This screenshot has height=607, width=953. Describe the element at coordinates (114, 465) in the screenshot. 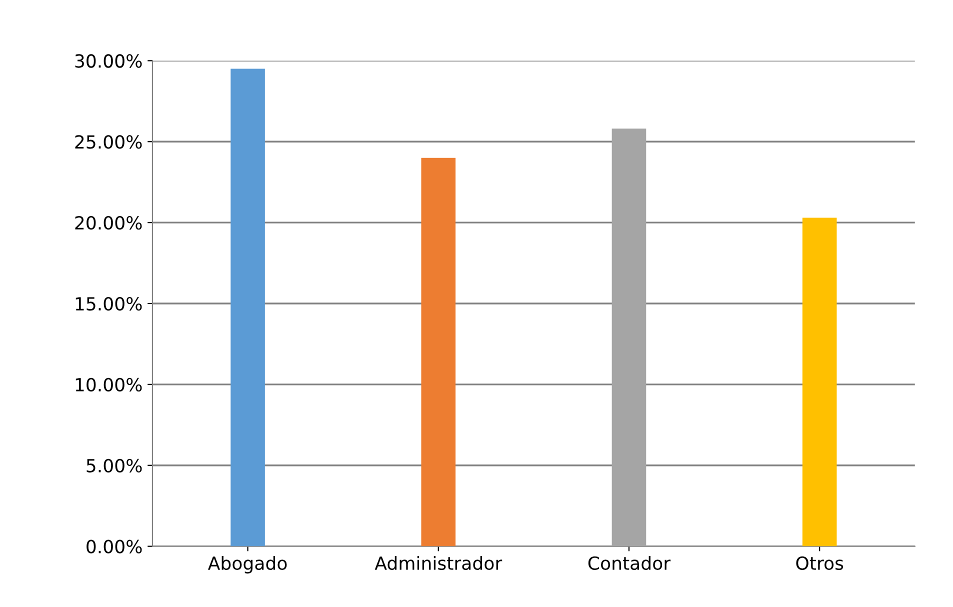

I see `y-tick-label: 5.00%` at that location.